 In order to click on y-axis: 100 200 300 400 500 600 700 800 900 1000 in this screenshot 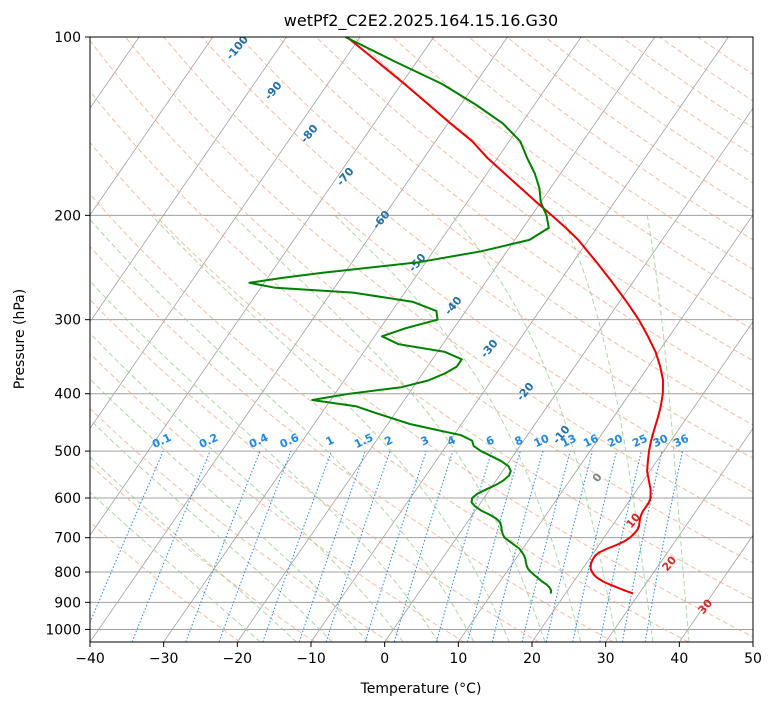, I will do `click(67, 334)`.